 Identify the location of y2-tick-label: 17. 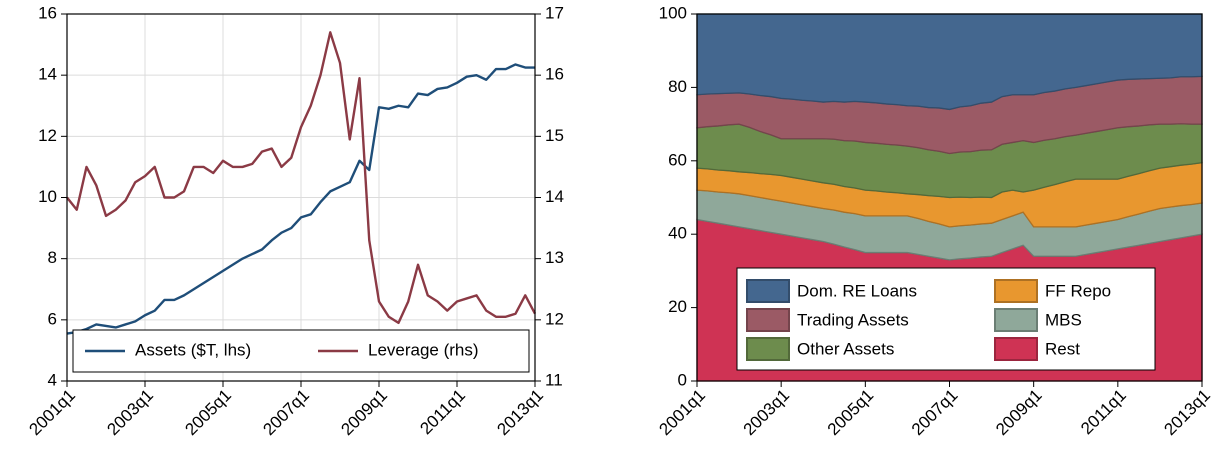
(554, 12).